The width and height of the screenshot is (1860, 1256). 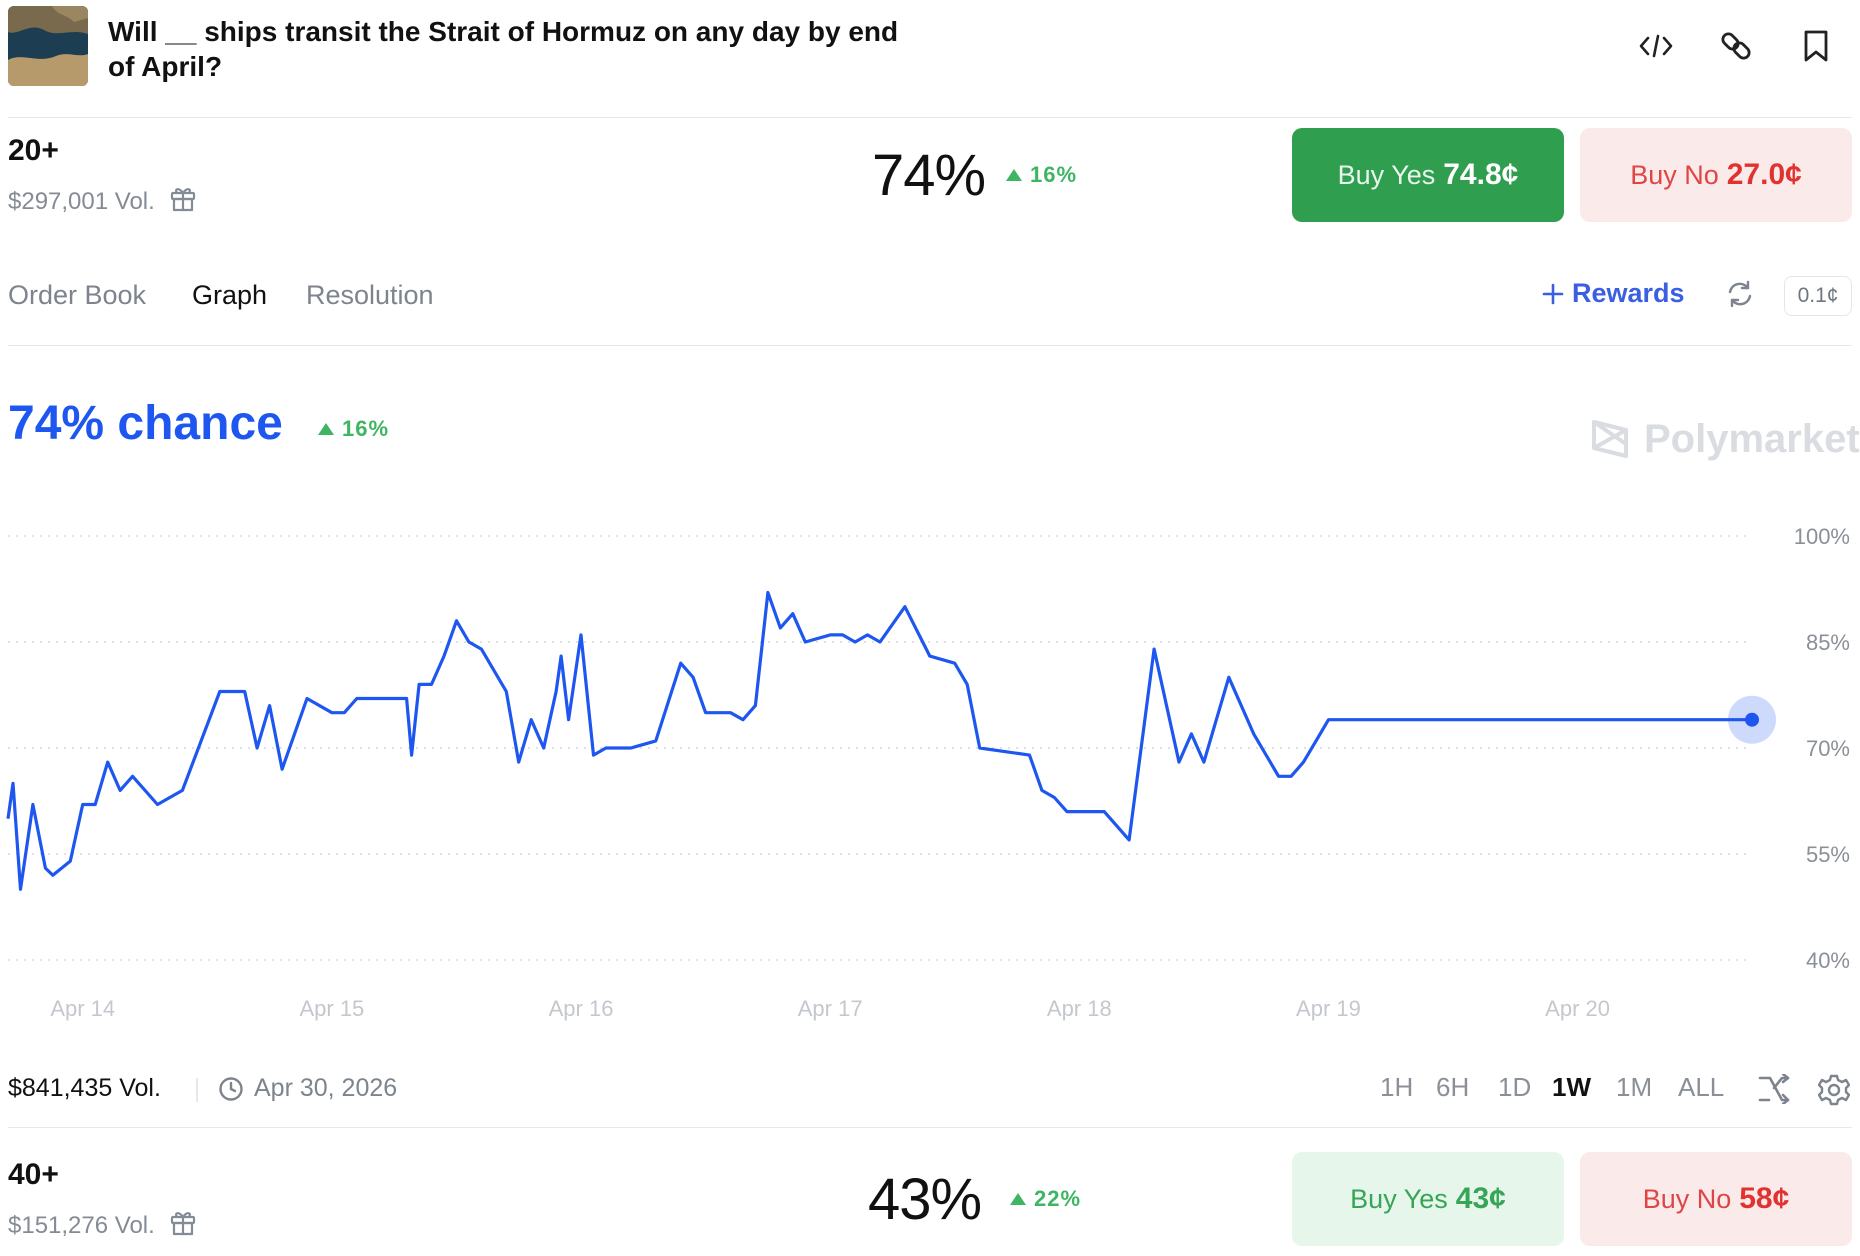 What do you see at coordinates (326, 1088) in the screenshot?
I see `end-date-text: Apr 30, 2026` at bounding box center [326, 1088].